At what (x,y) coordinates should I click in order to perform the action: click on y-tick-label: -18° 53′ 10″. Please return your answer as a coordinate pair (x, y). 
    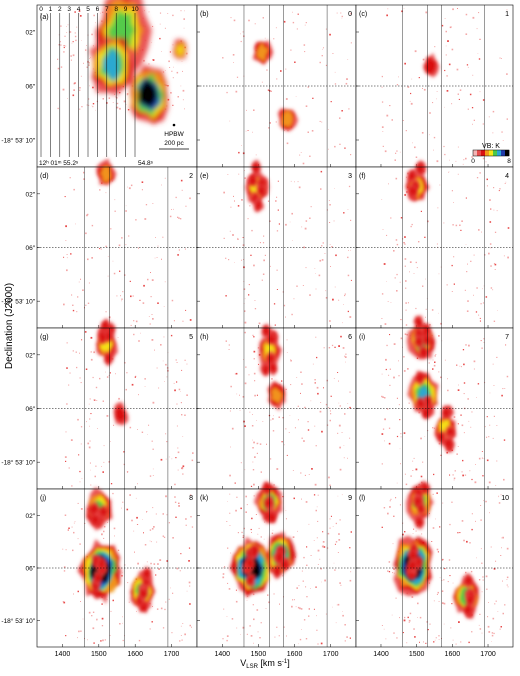
    Looking at the image, I should click on (18, 621).